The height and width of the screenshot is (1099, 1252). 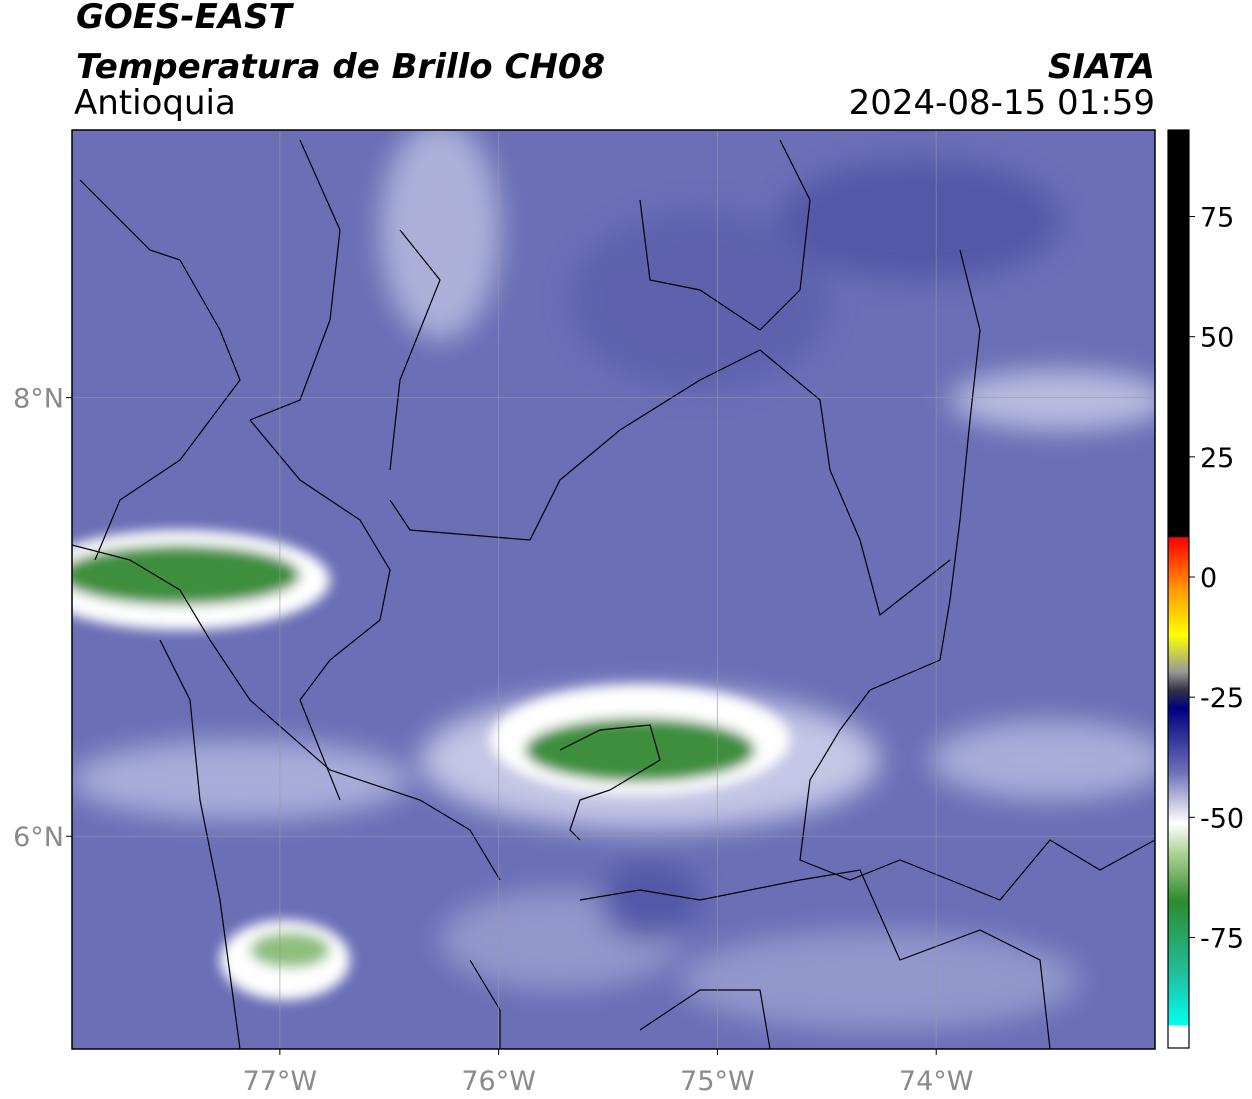 I want to click on x-tick-label: 76°W, so click(x=498, y=1081).